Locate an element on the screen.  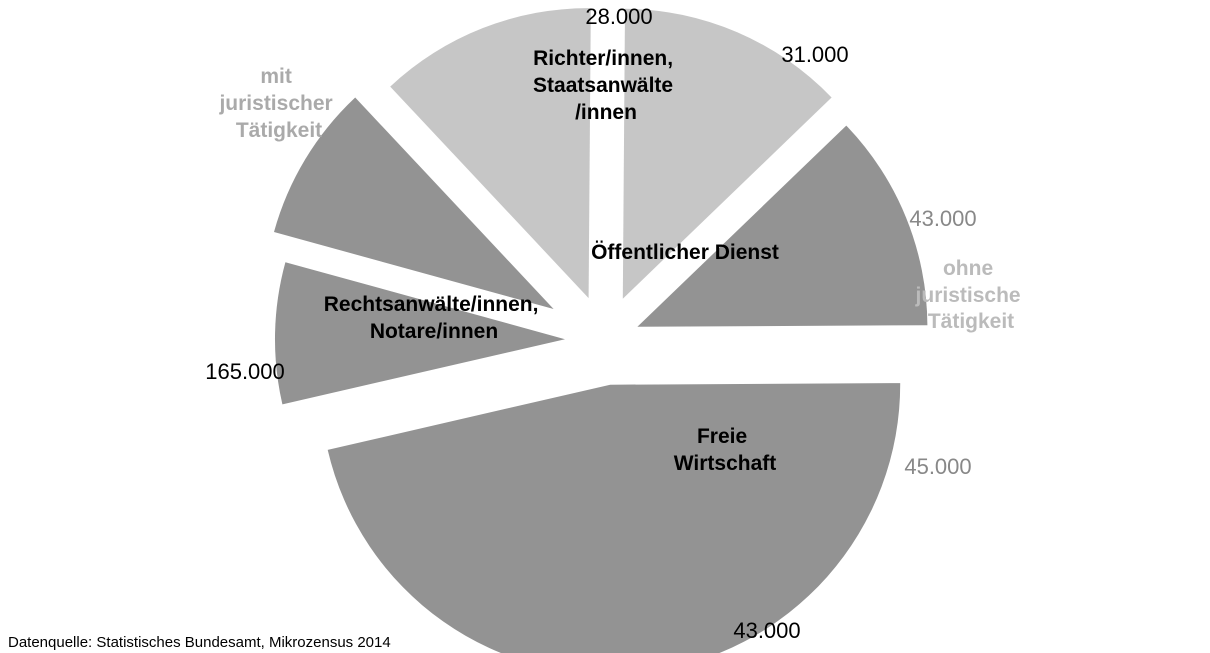
value-label-freie-ohne: 45.000 is located at coordinates (937, 466).